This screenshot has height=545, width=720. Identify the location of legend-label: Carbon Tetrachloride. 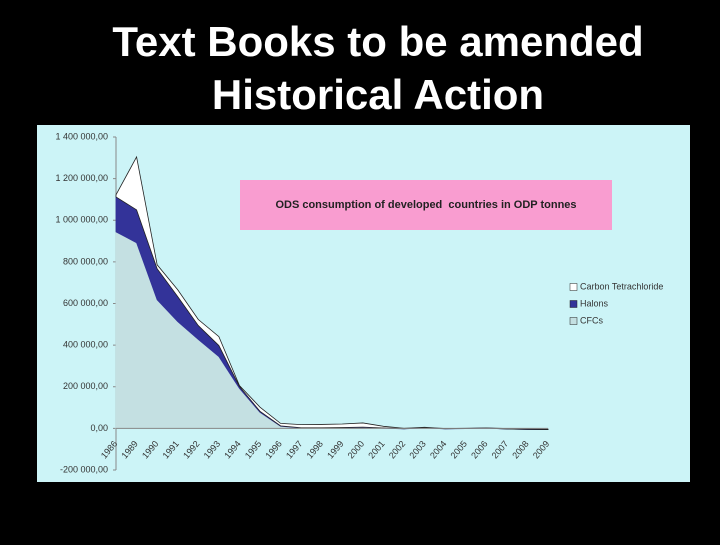
(621, 286).